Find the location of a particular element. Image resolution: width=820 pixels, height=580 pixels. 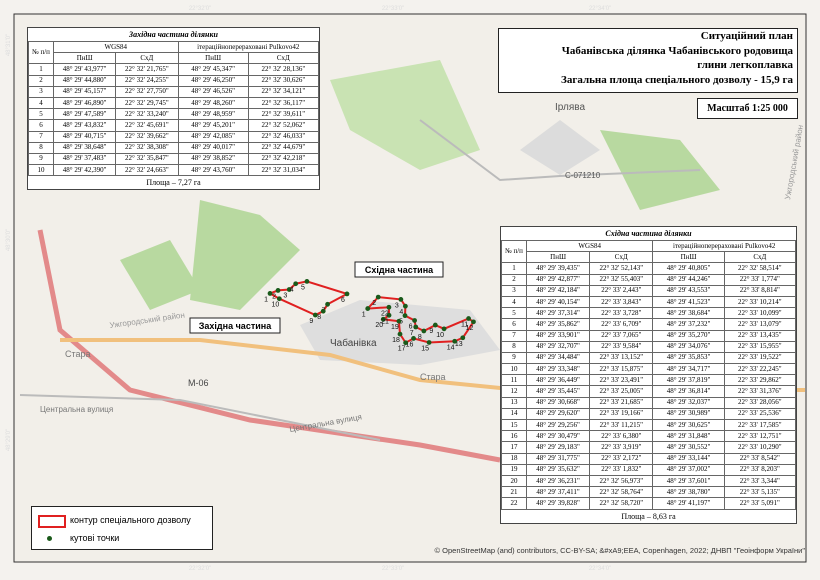

table-cell: 48° 29' 43,977" is located at coordinates (84, 69).